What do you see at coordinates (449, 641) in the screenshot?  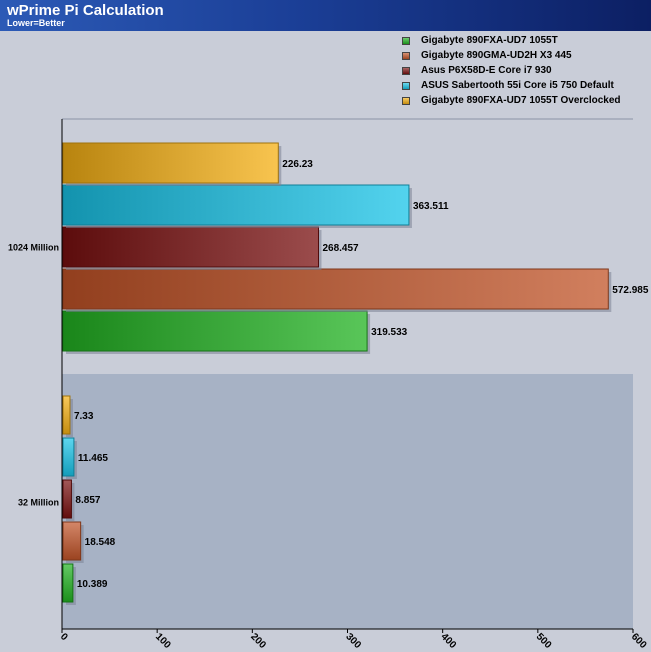 I see `x-tick-label: 400` at bounding box center [449, 641].